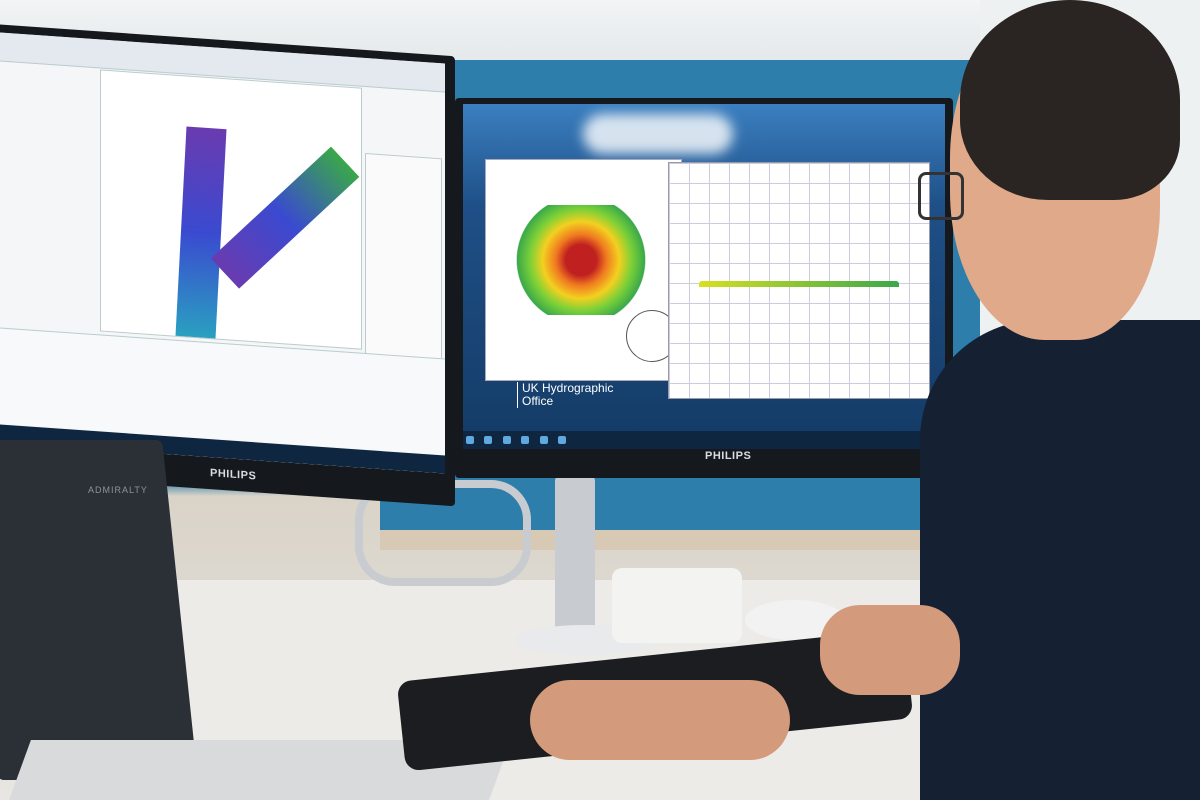 The width and height of the screenshot is (1200, 800). I want to click on explorer-icon, so click(525, 440).